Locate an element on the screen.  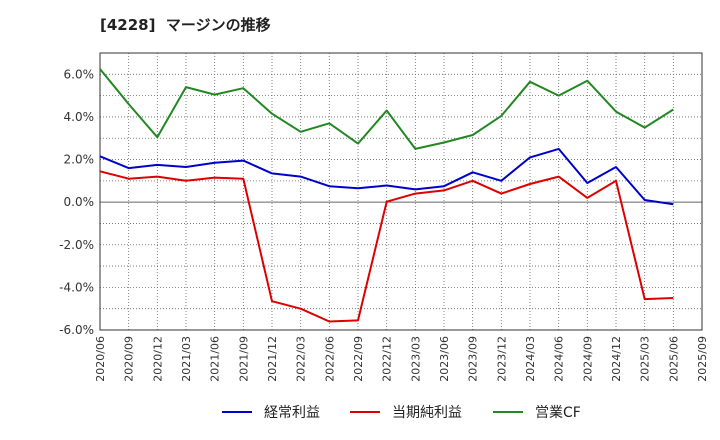
x-tick-label-8: 2022/06 is located at coordinates (329, 359).